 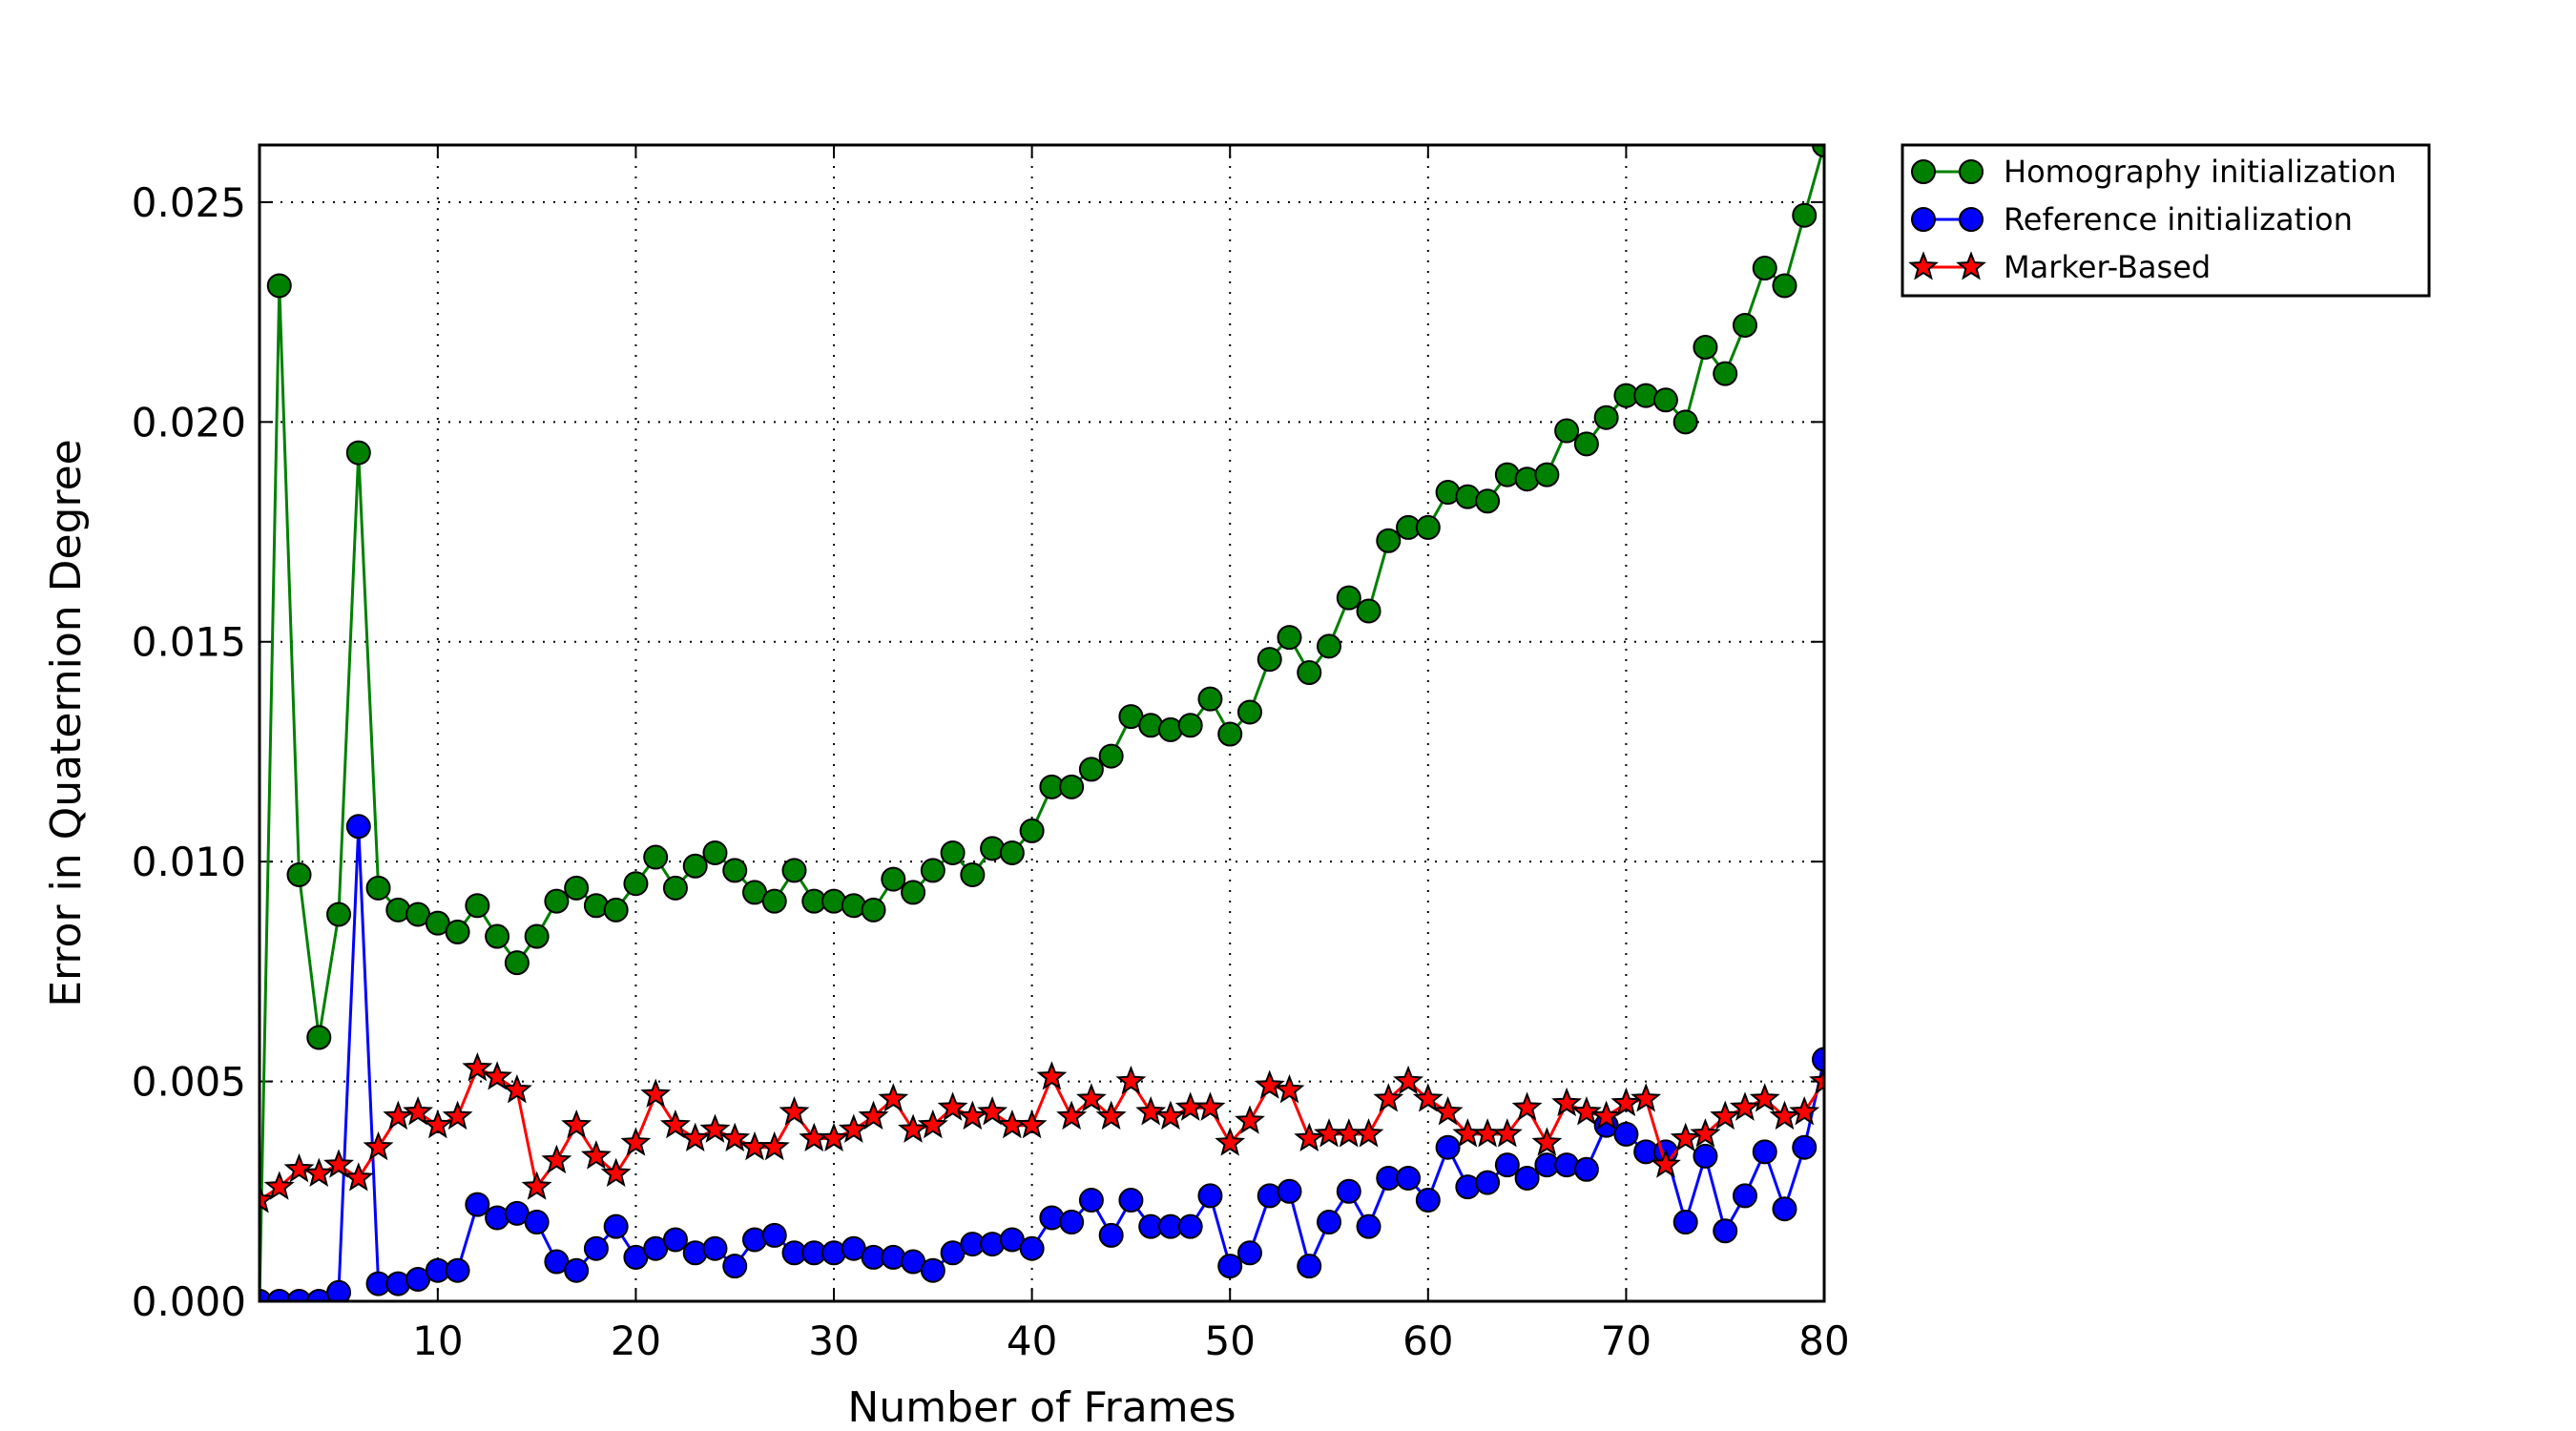 I want to click on x-tick-label: 10, so click(x=437, y=1340).